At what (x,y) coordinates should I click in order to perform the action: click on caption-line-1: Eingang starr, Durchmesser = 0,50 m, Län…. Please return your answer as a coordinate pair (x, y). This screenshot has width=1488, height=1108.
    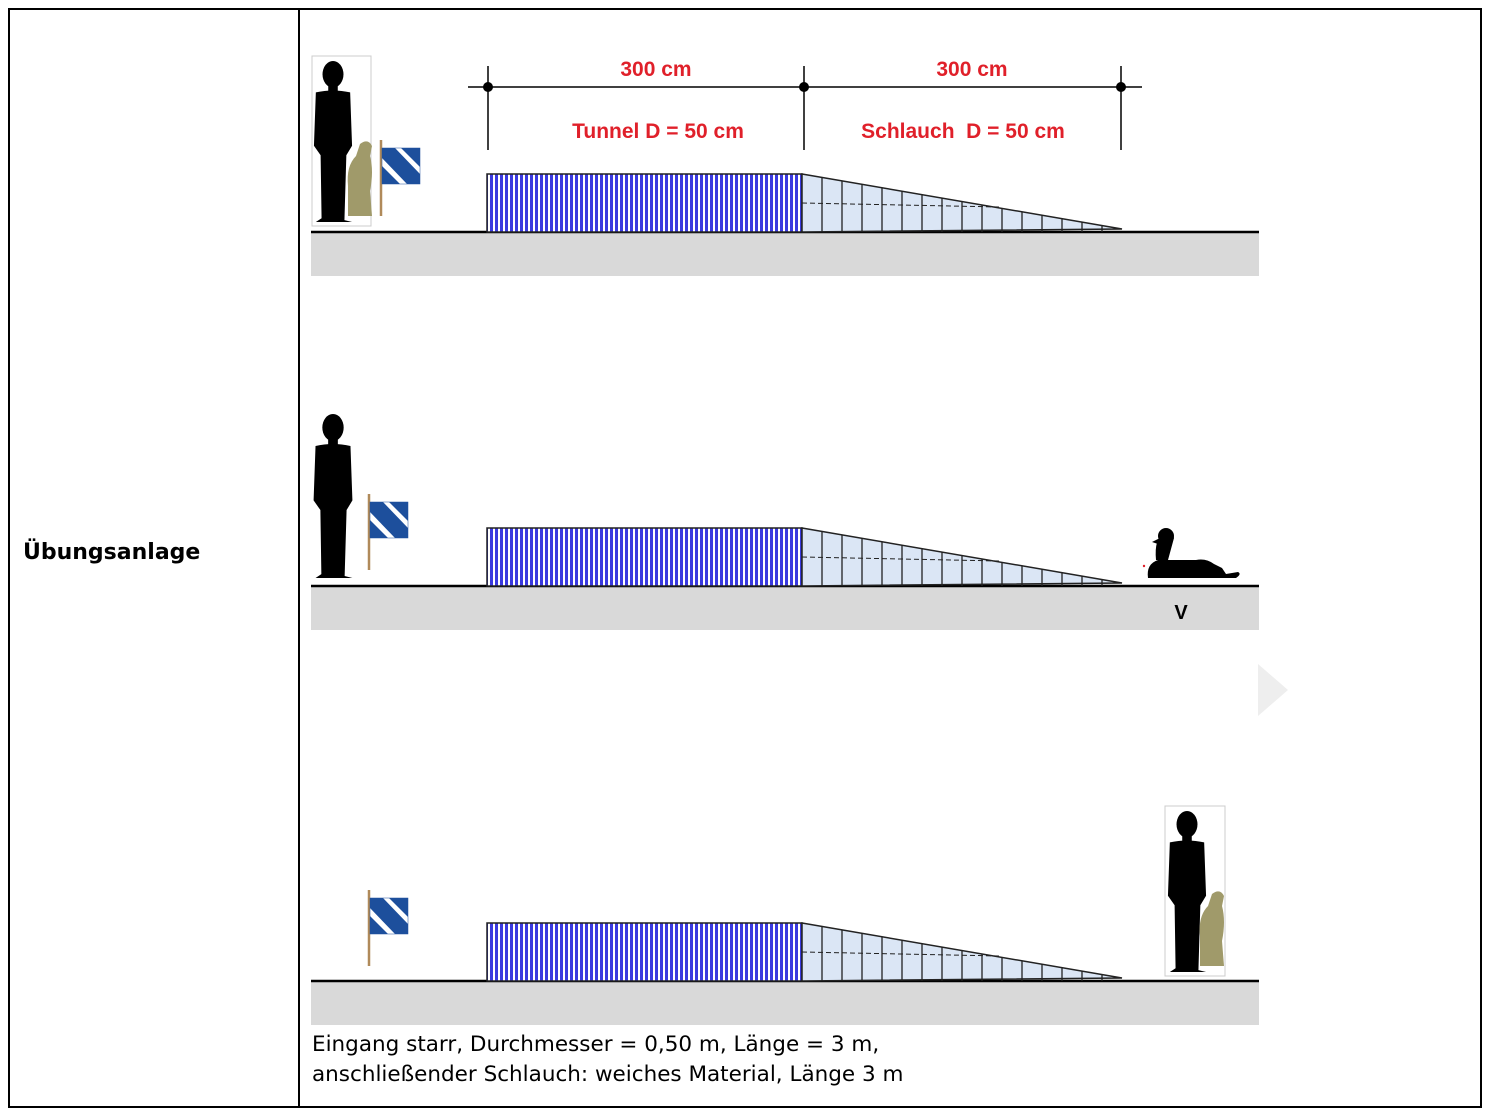
    Looking at the image, I should click on (596, 1044).